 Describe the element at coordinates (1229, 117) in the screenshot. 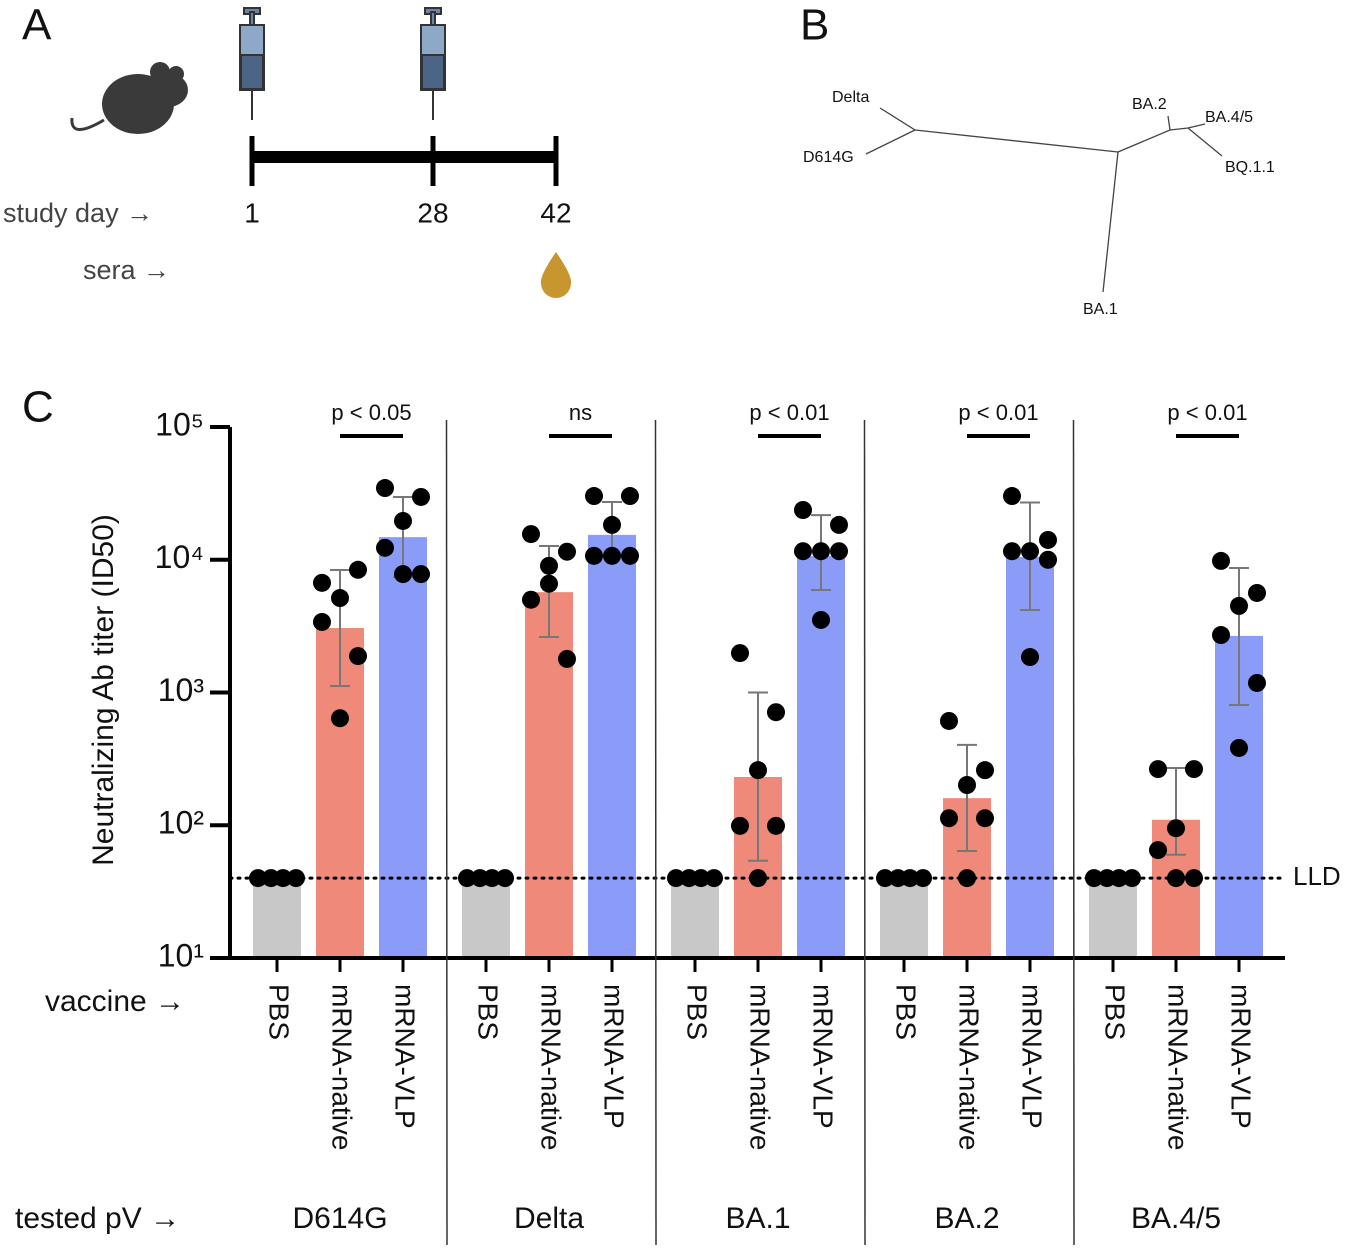

I see `tree-tip-label: BA.4/5` at that location.